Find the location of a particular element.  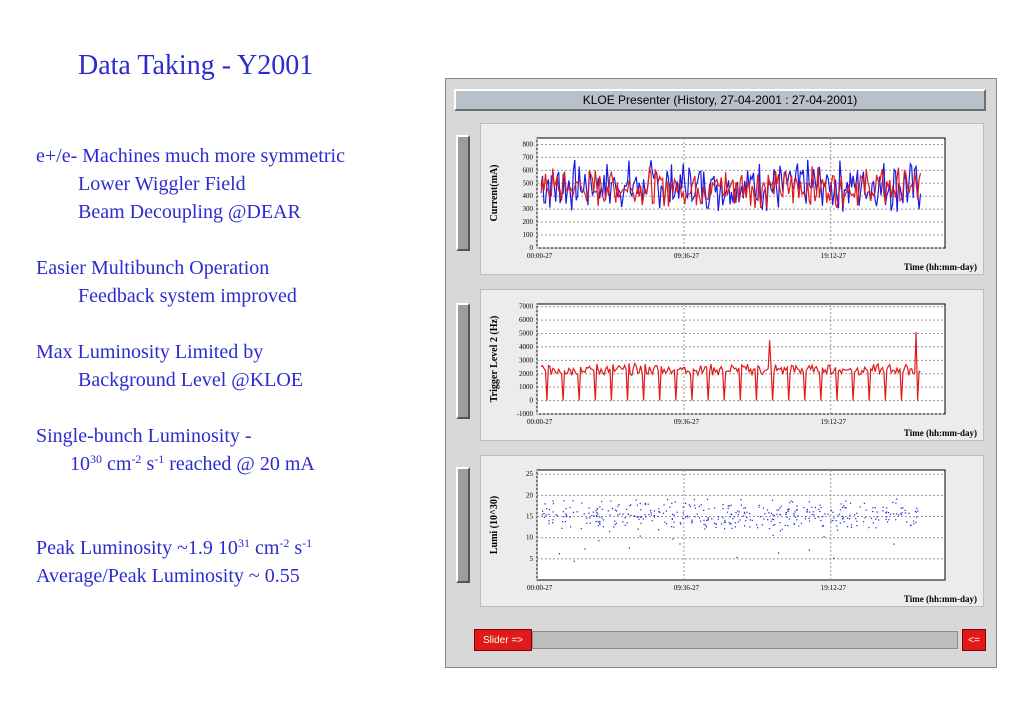

y-tick-label: 10 is located at coordinates (530, 538).